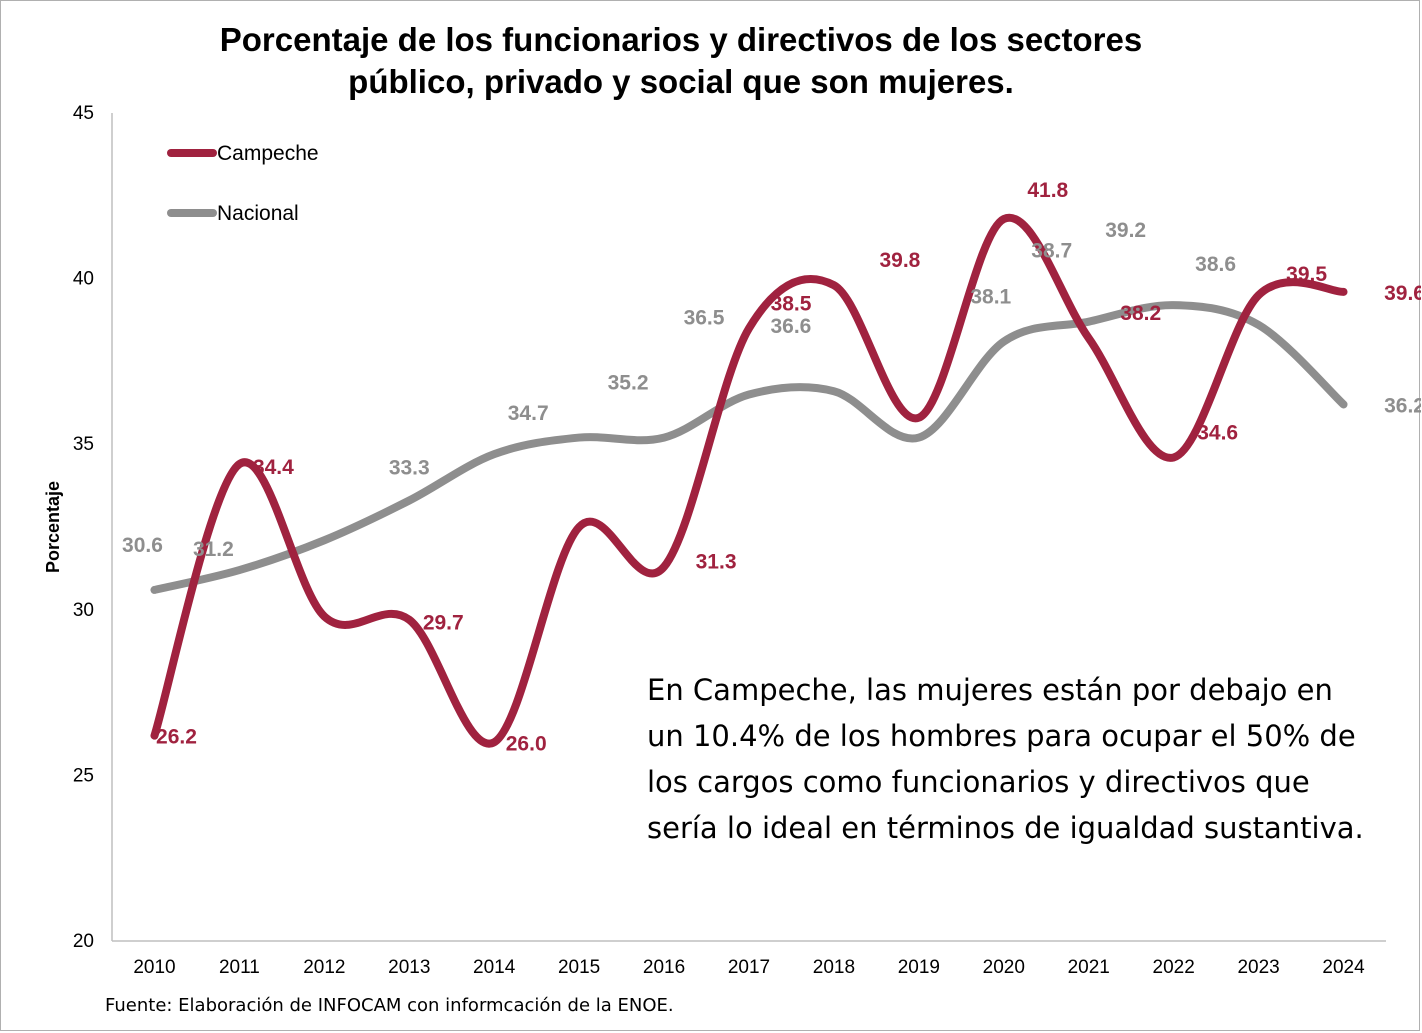 The image size is (1422, 1033). What do you see at coordinates (142, 545) in the screenshot?
I see `data-label-nacional: 30.6` at bounding box center [142, 545].